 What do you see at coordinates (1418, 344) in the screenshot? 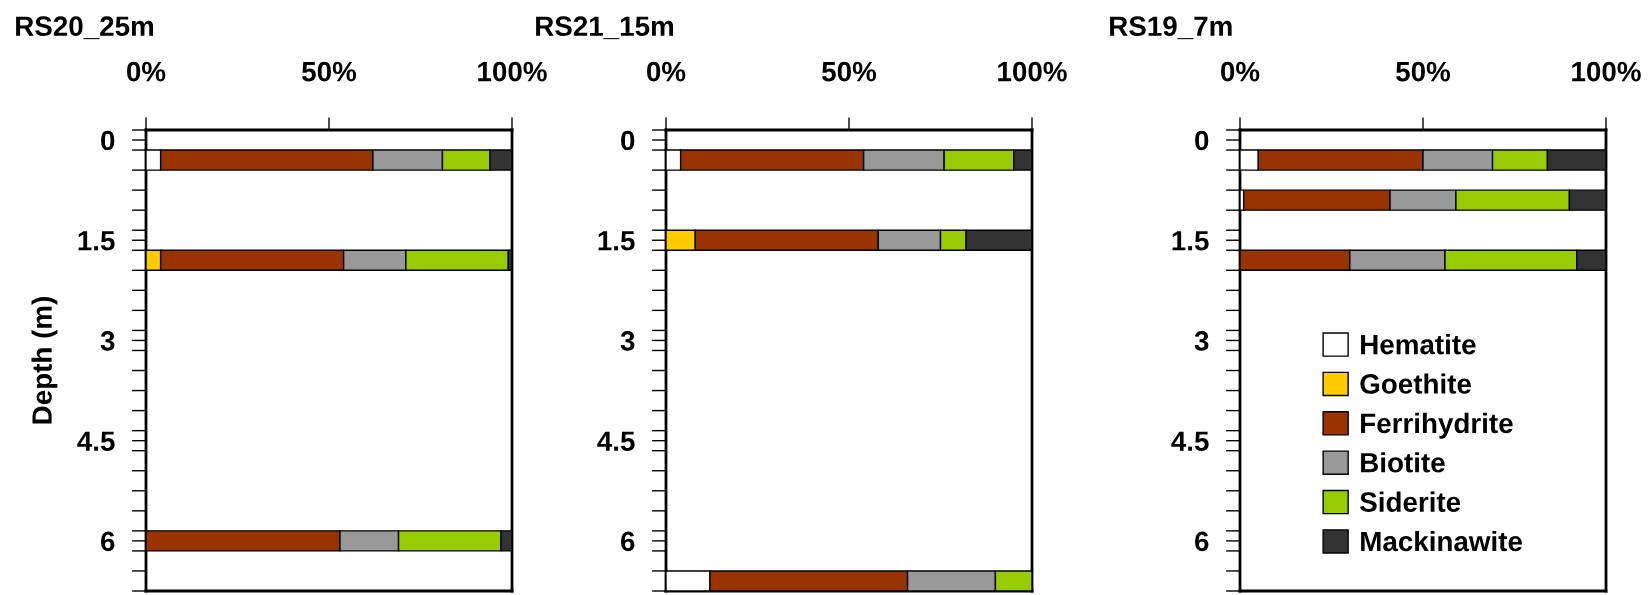
I see `legend-label: Hematite` at bounding box center [1418, 344].